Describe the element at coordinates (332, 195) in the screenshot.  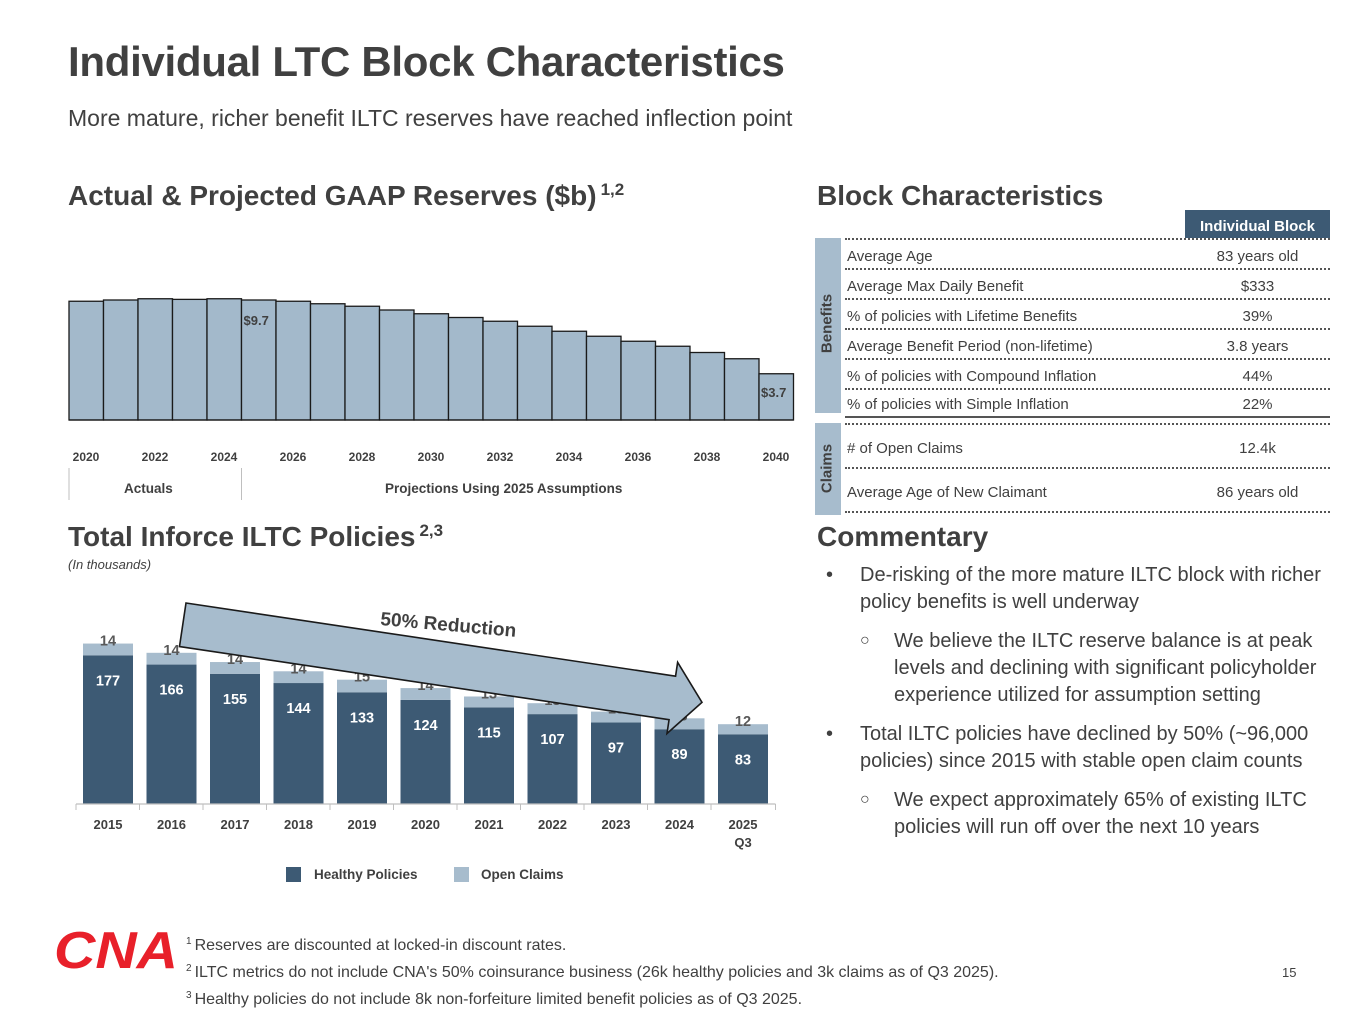
I see `reserves-heading-text: Actual & Projected GAAP Reserves ($b)` at that location.